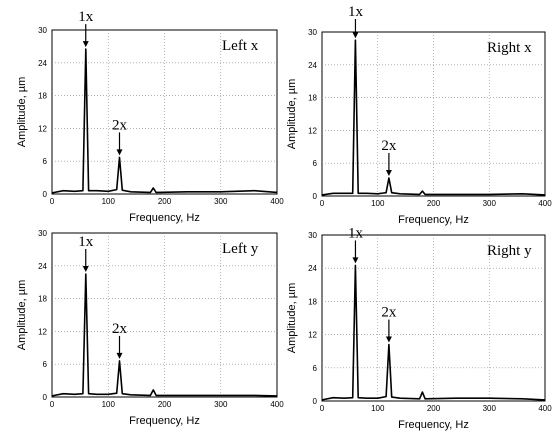  What do you see at coordinates (240, 46) in the screenshot?
I see `panel-label: Left x` at bounding box center [240, 46].